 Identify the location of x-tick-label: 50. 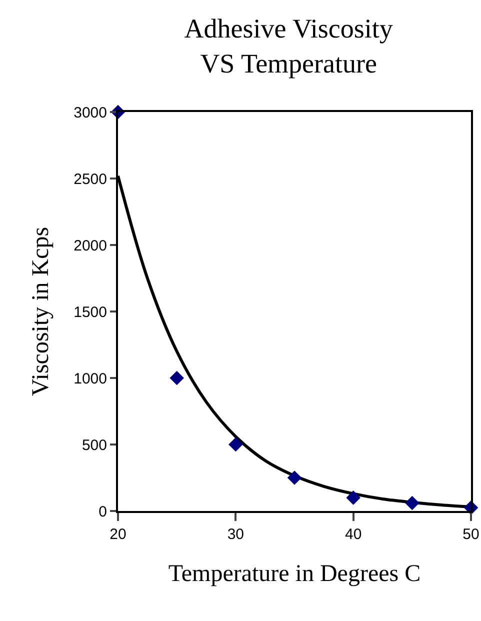
(471, 534).